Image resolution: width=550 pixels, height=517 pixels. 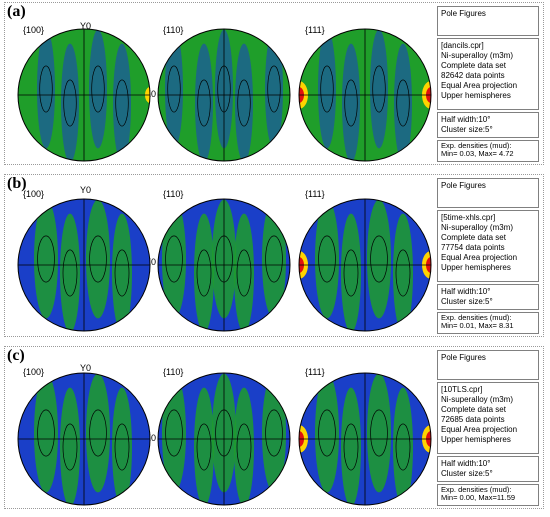 I want to click on info-line: 72685 data points, so click(x=473, y=419).